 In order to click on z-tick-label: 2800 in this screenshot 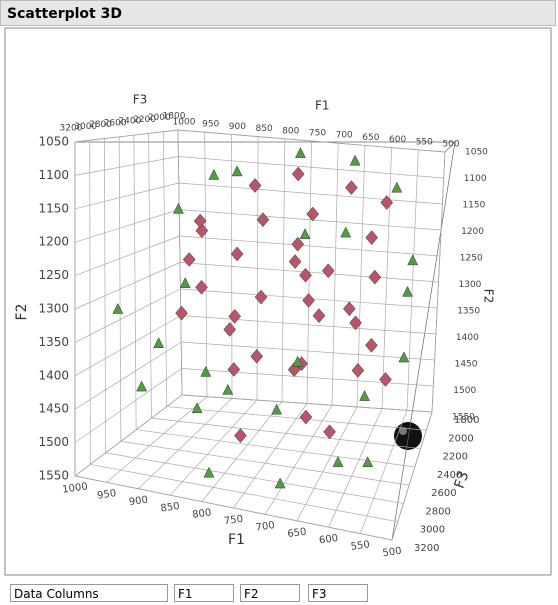, I will do `click(100, 125)`.